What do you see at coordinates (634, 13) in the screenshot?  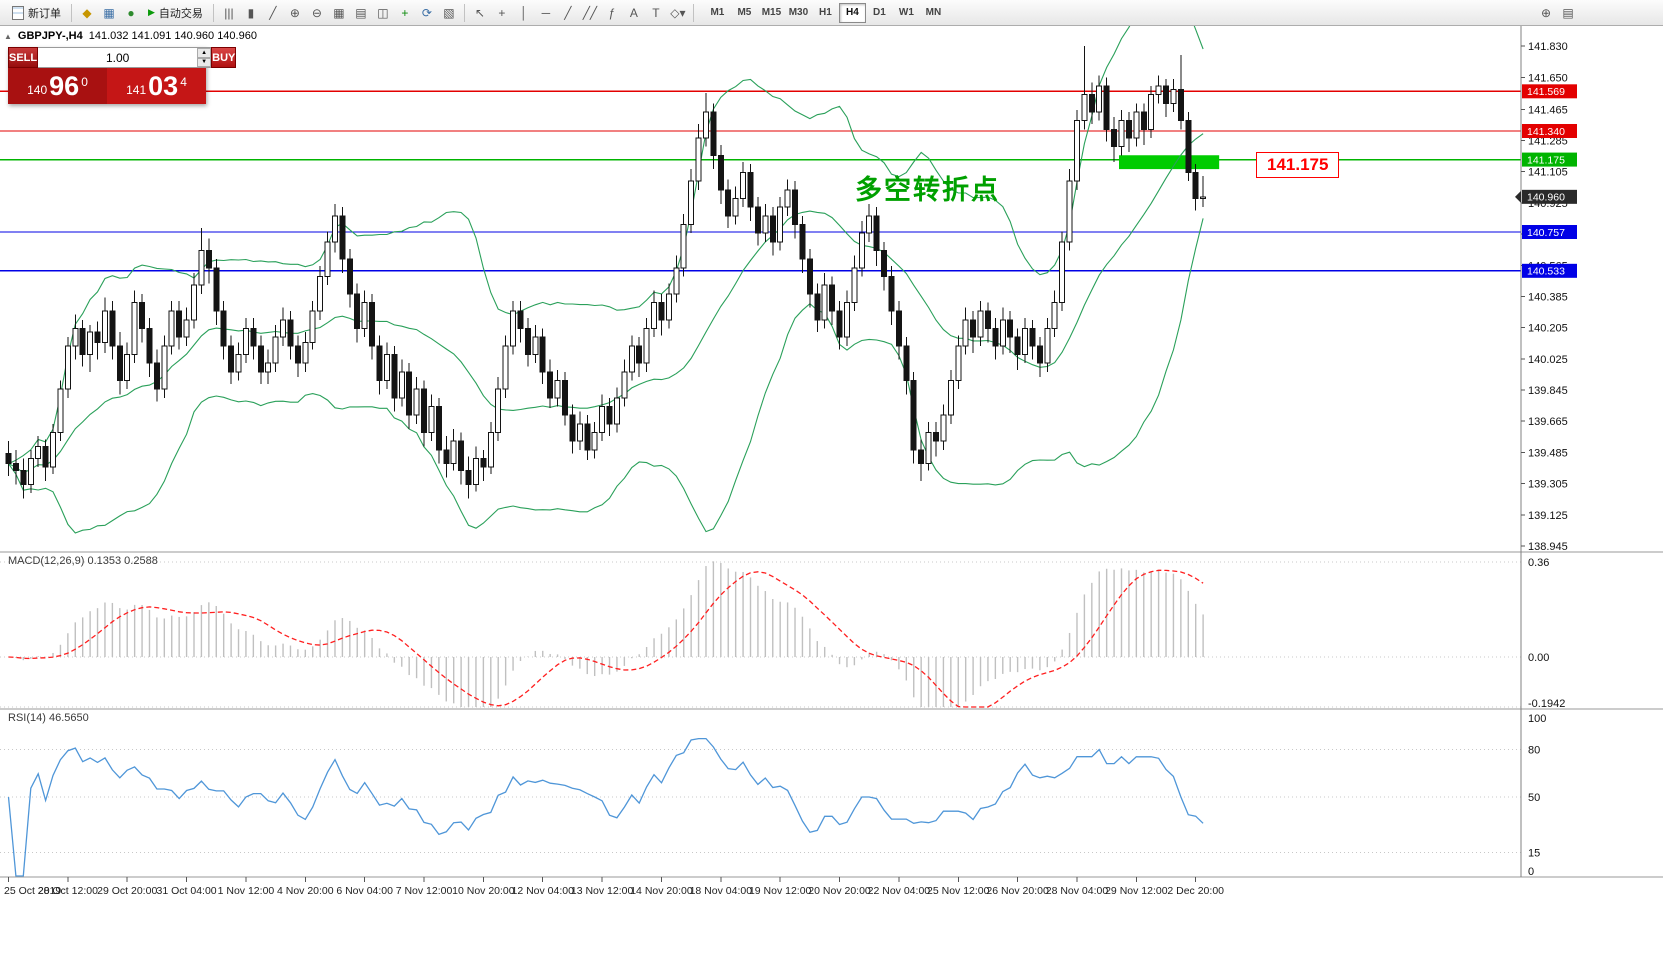 I see `text-icon: A` at bounding box center [634, 13].